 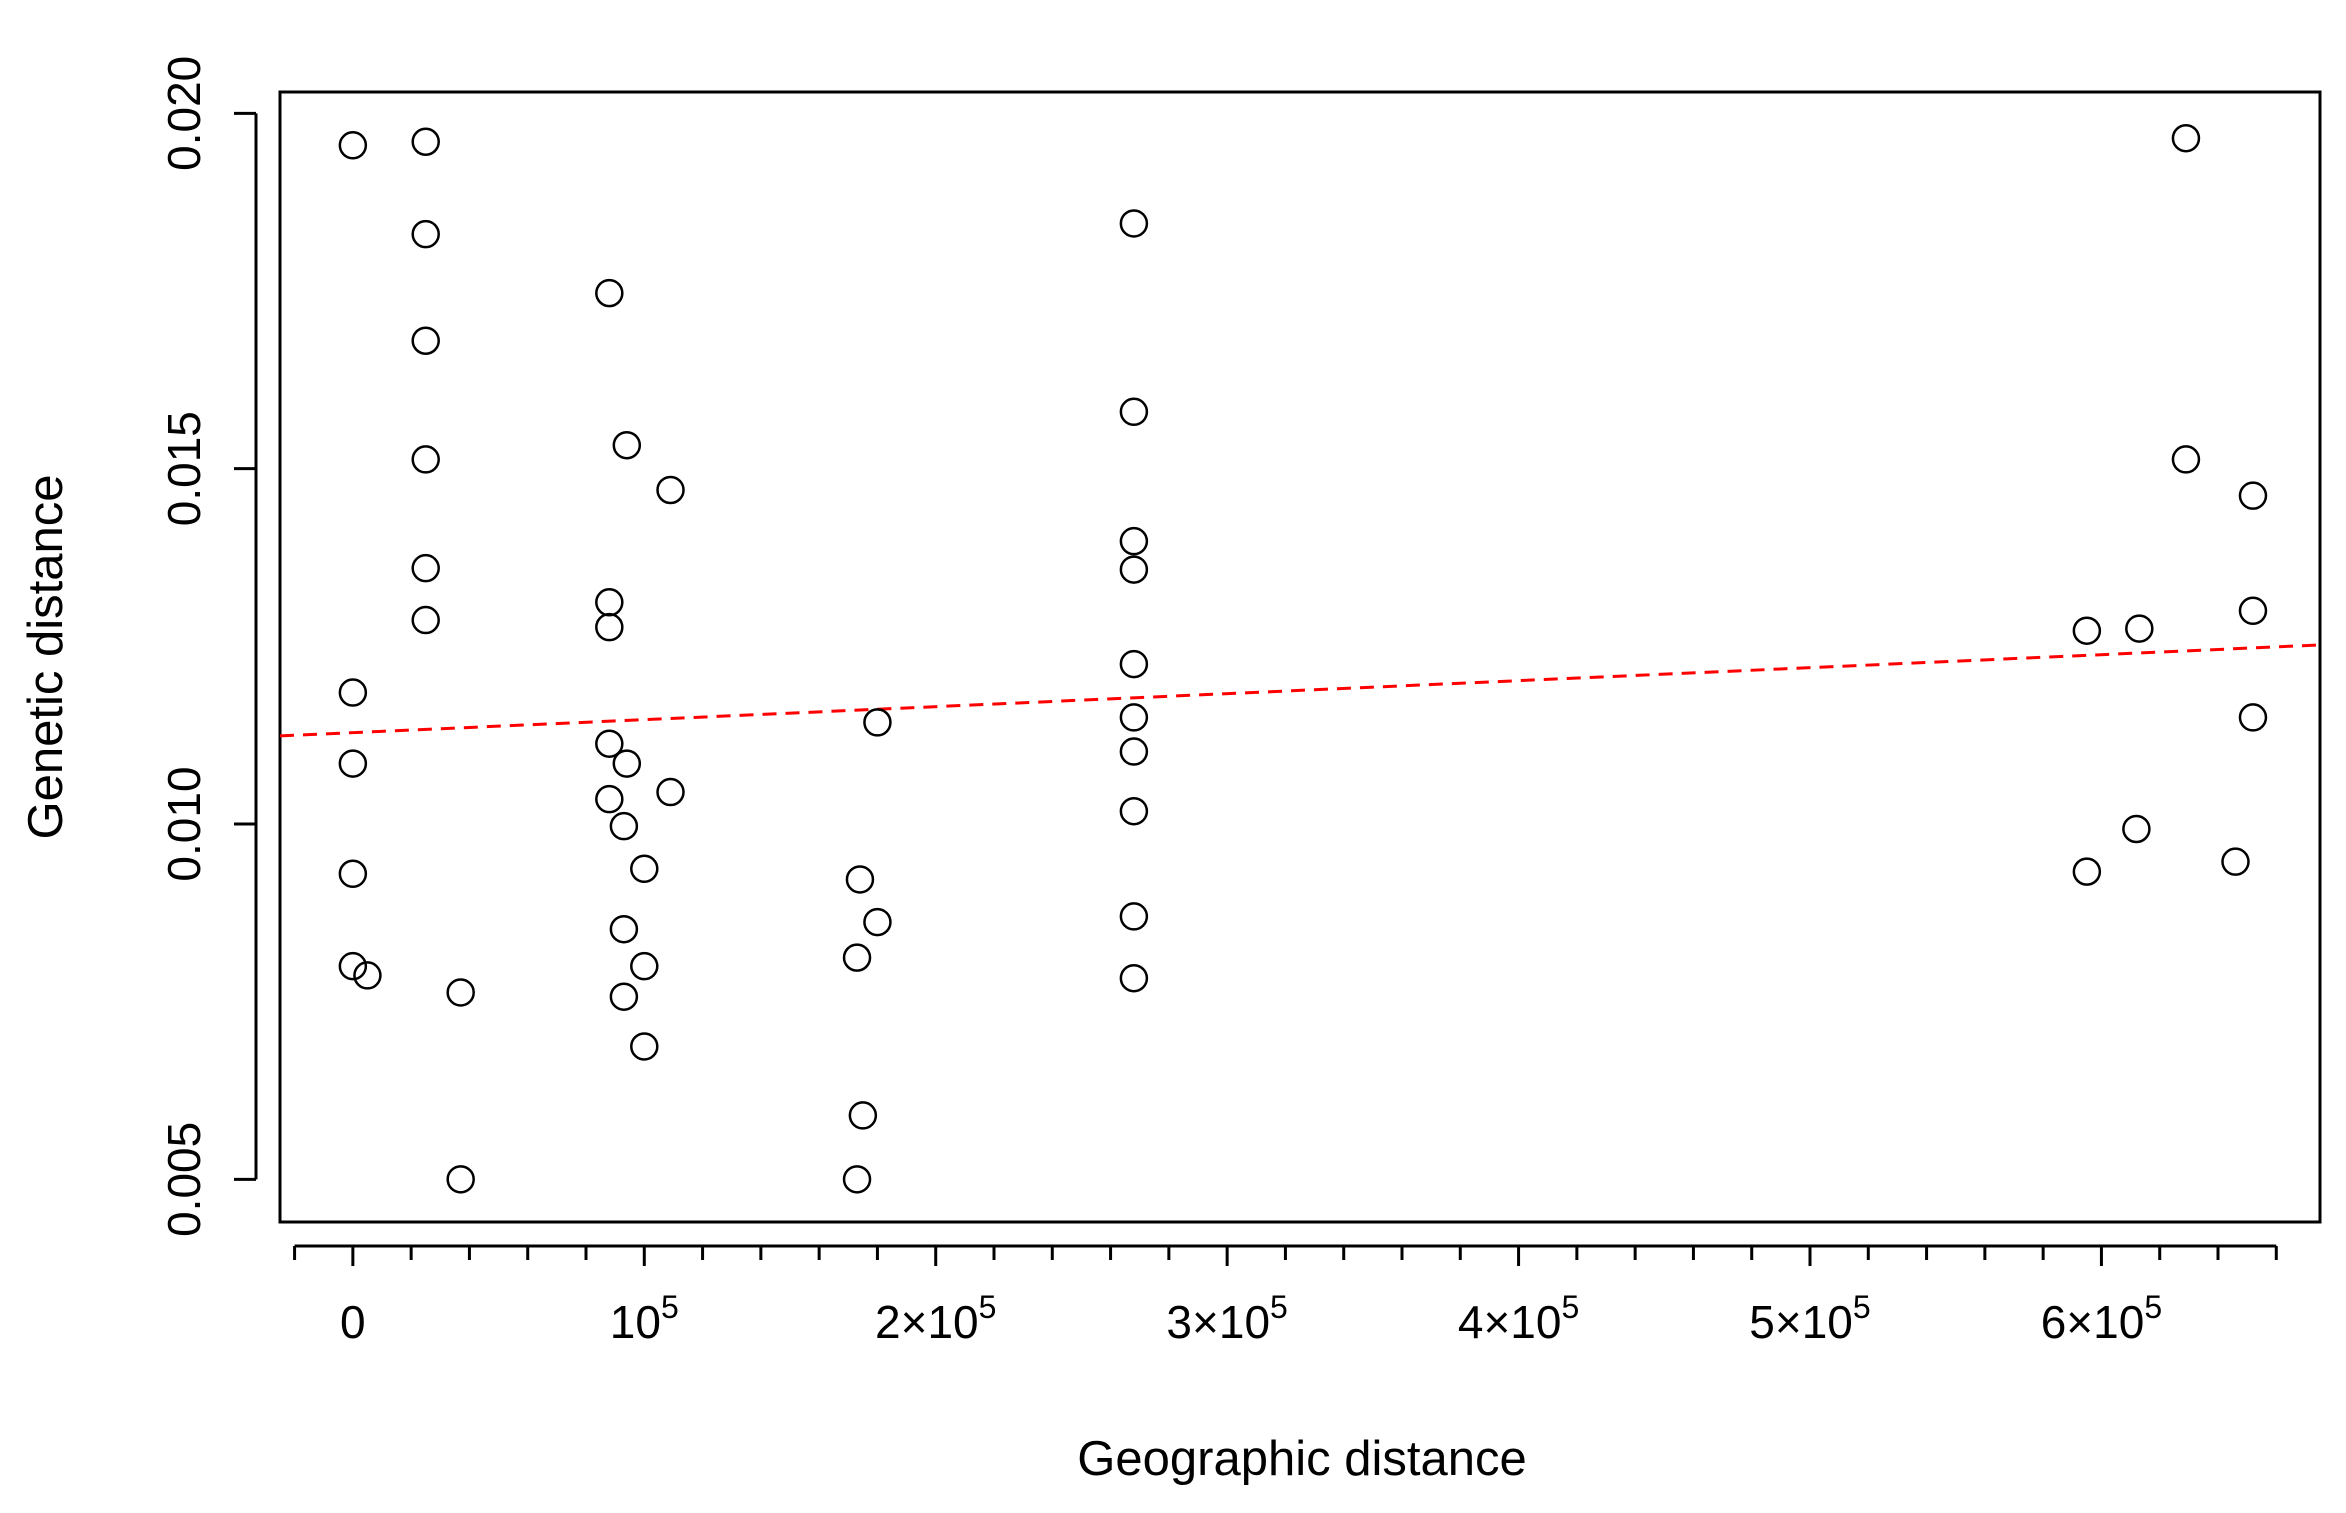 What do you see at coordinates (1518, 1318) in the screenshot?
I see `x-tick-label: 4×10⁵` at bounding box center [1518, 1318].